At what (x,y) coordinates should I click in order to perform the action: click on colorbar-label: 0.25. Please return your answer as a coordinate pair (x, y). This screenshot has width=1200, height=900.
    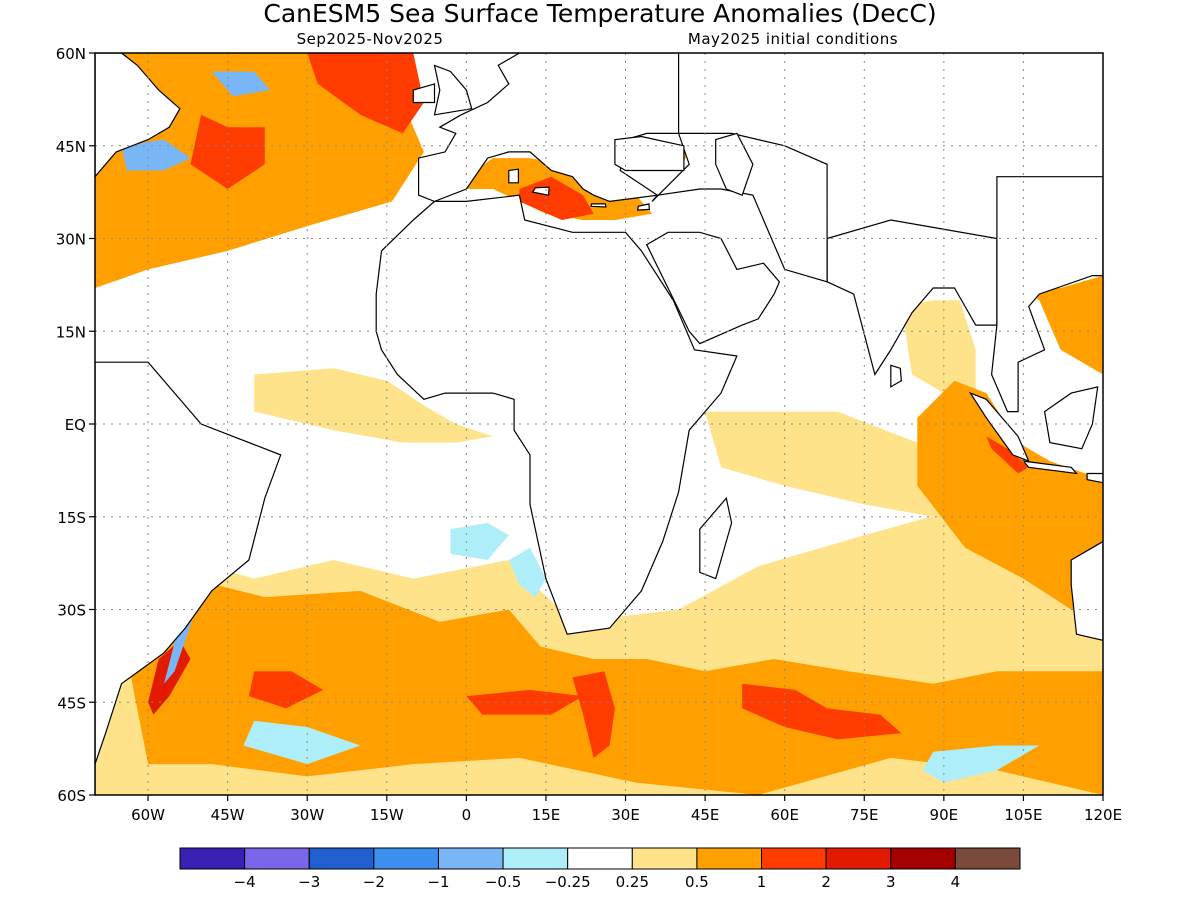
    Looking at the image, I should click on (632, 882).